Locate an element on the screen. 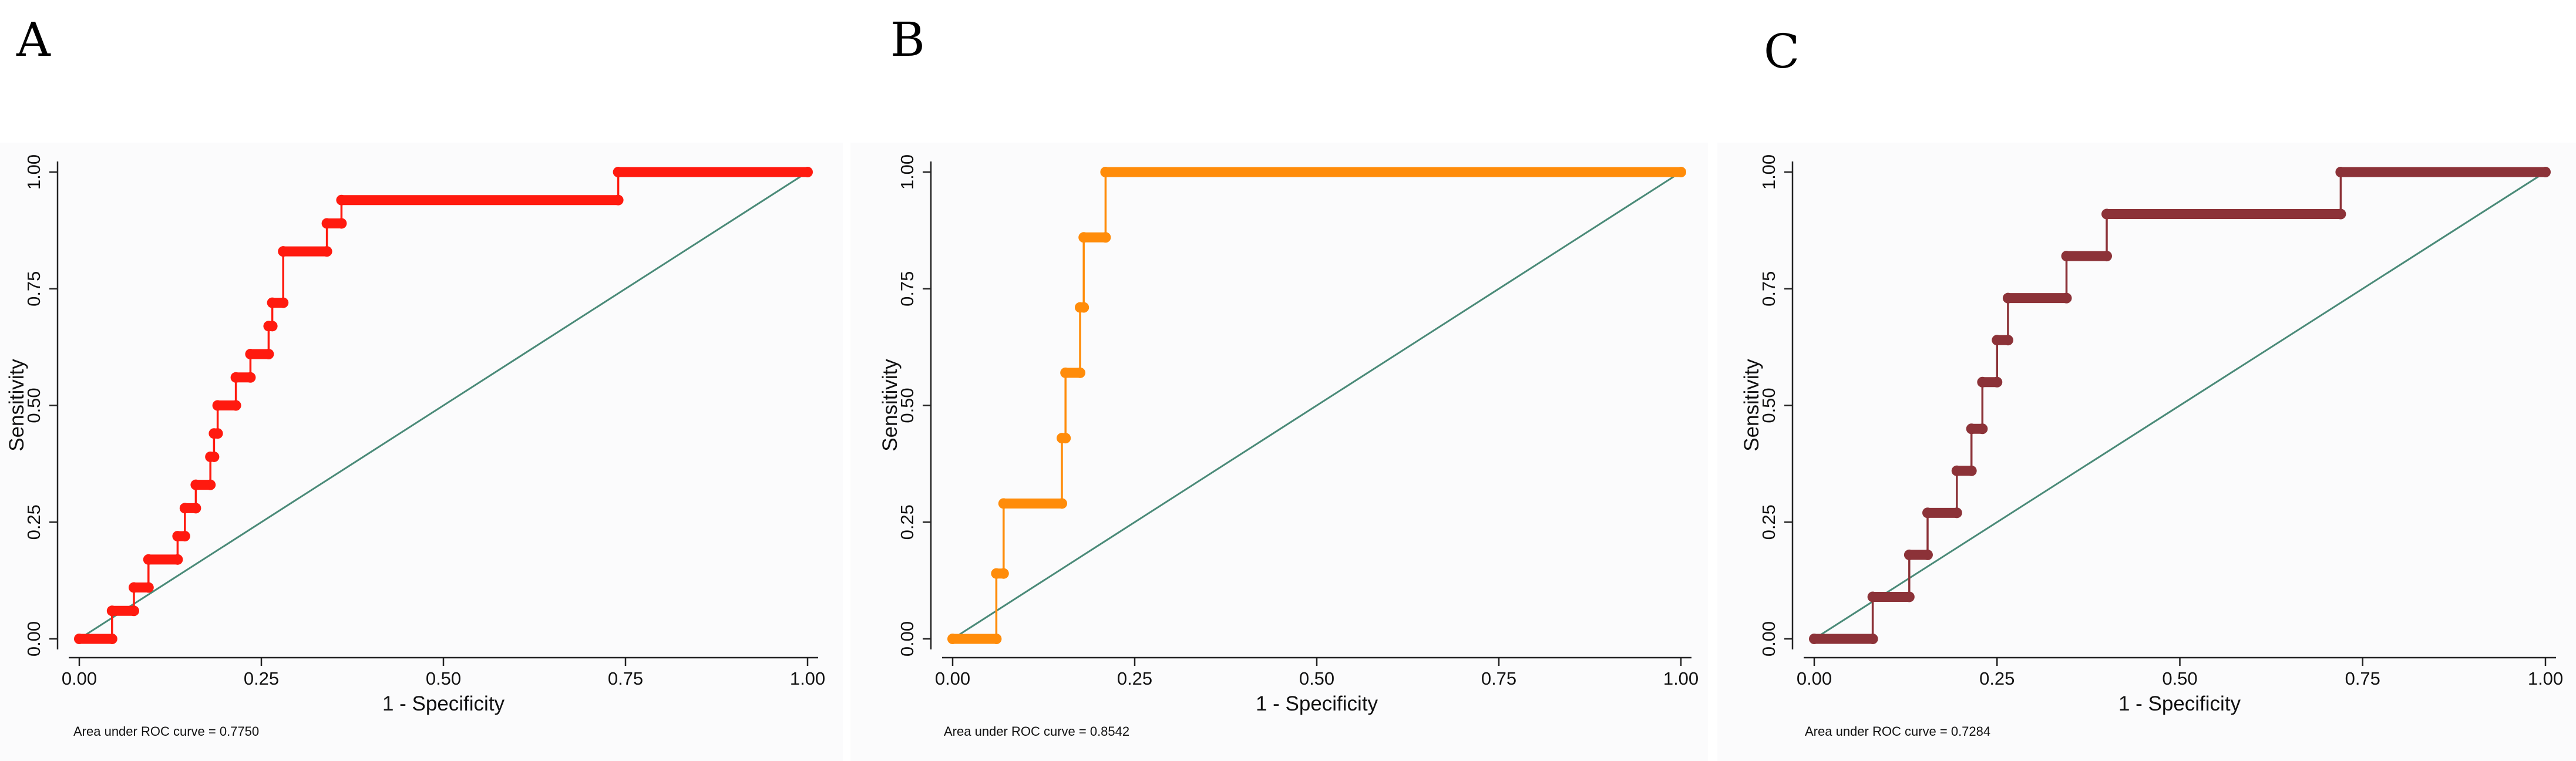 Image resolution: width=2576 pixels, height=761 pixels. auc-annotation: Area under ROC curve = 0.7750 is located at coordinates (166, 731).